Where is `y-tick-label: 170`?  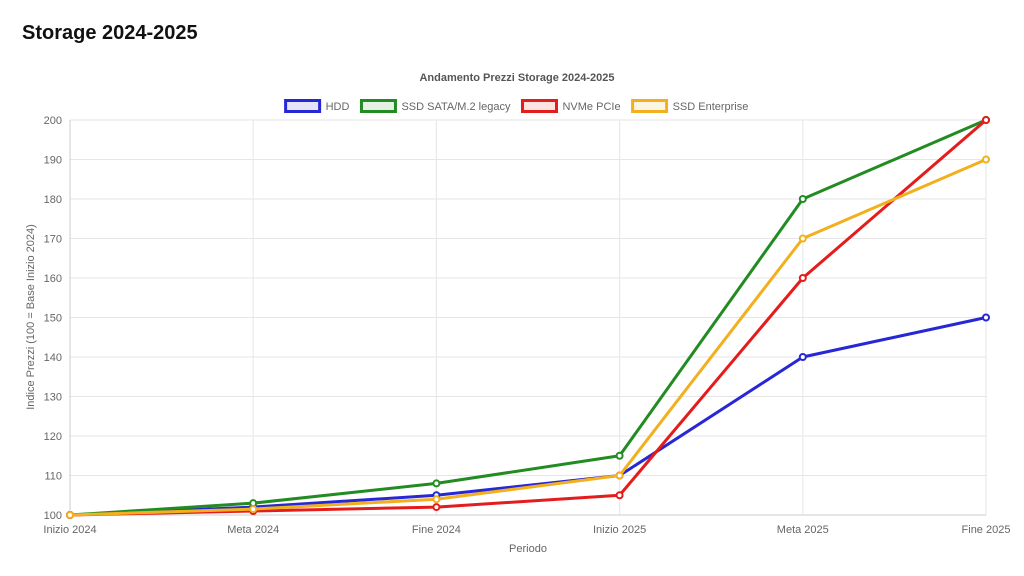
y-tick-label: 170 is located at coordinates (53, 240).